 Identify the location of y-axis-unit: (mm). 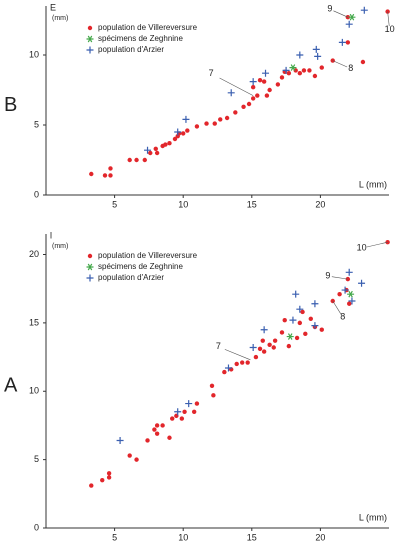
(60, 246).